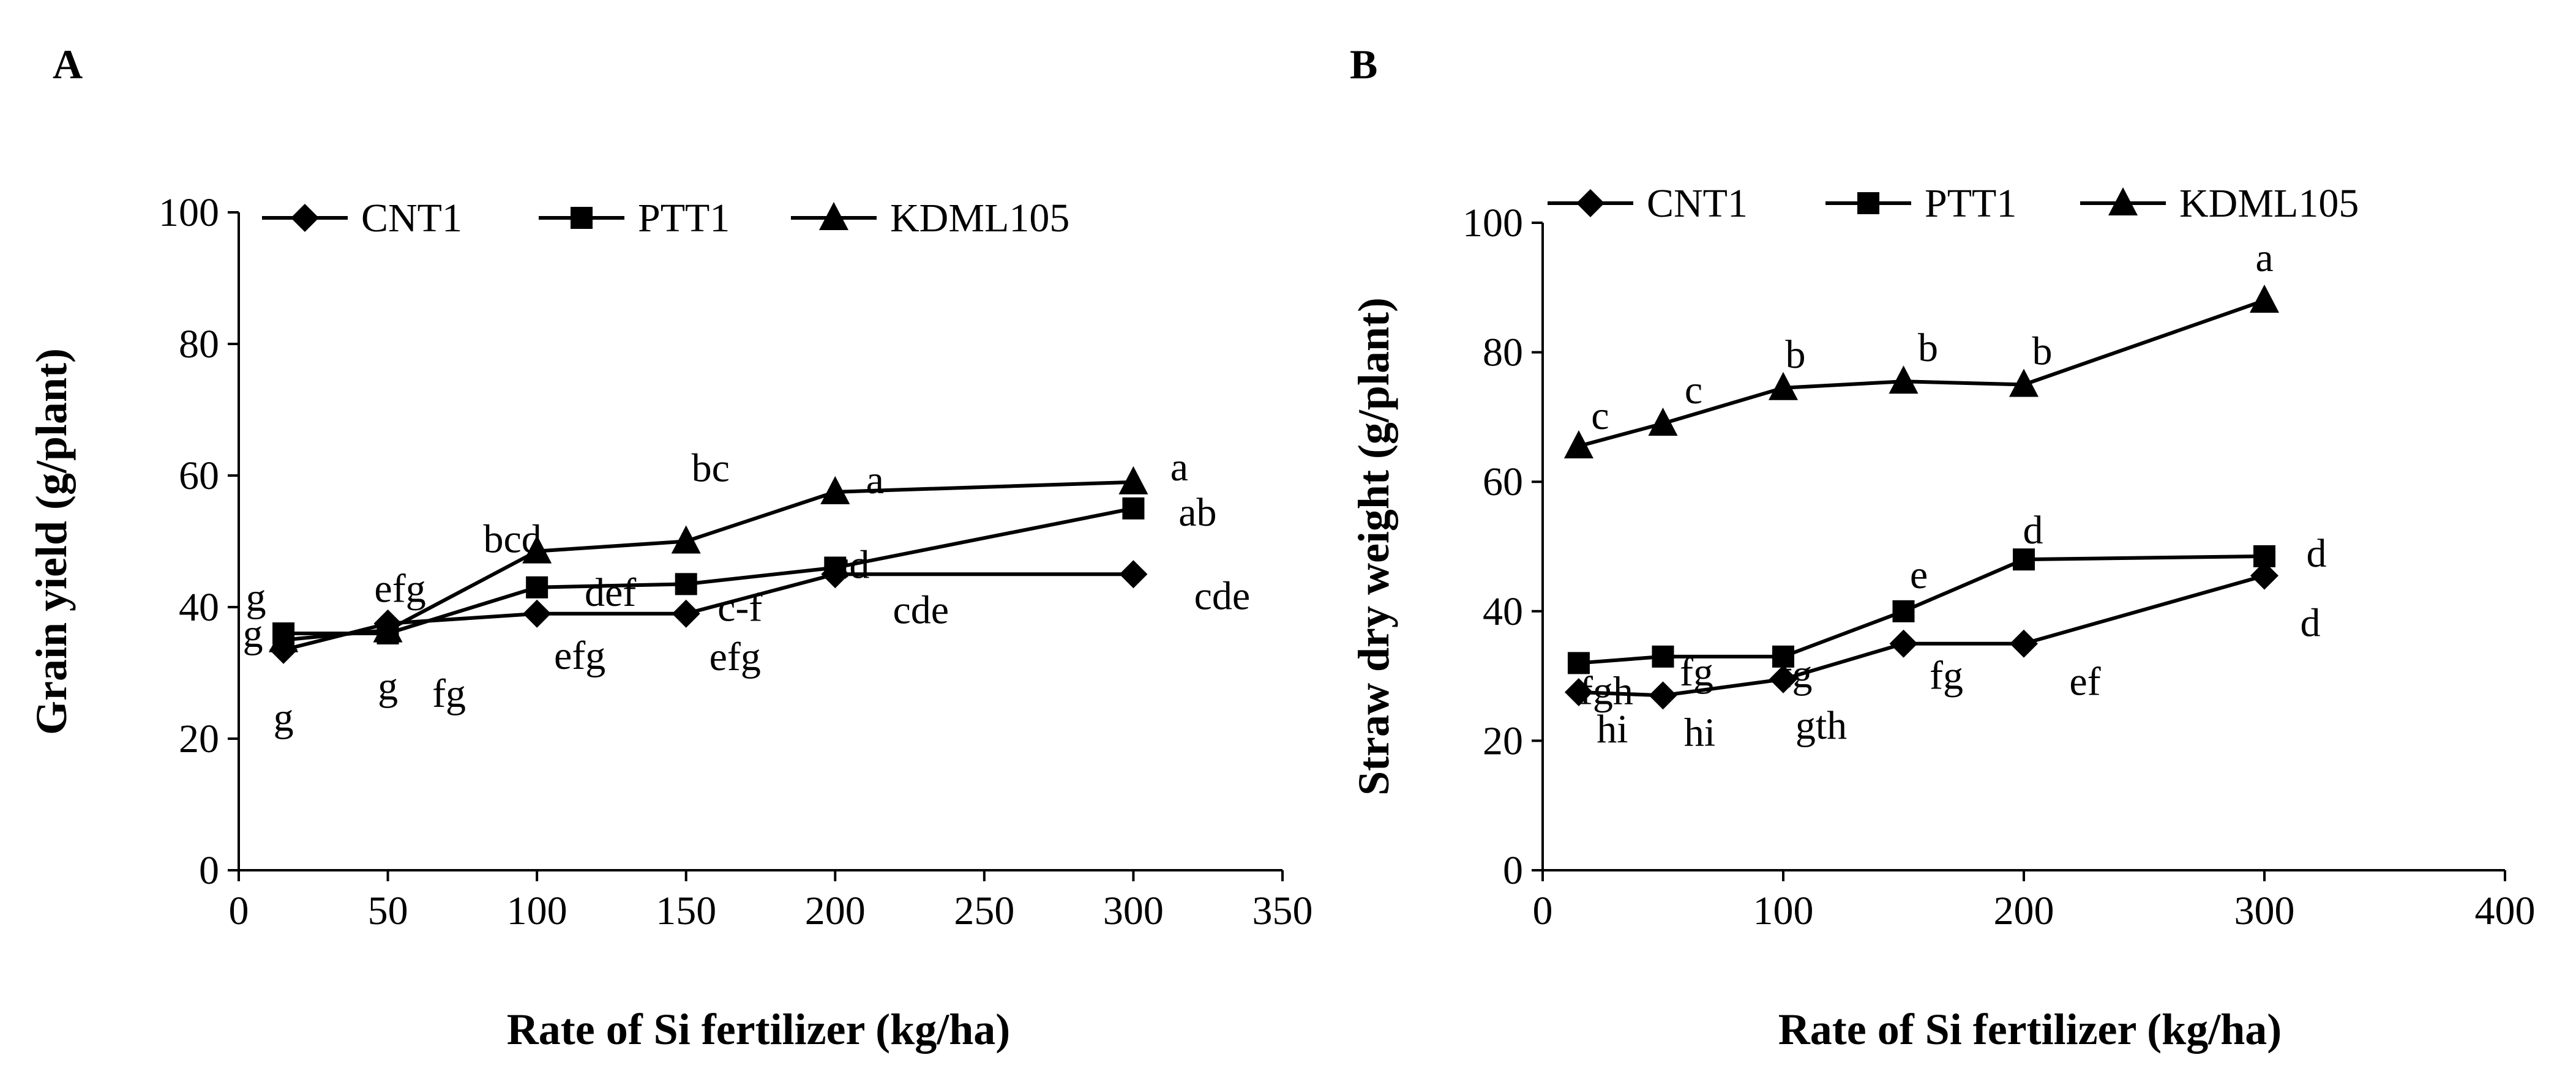 Image resolution: width=2576 pixels, height=1082 pixels. I want to click on data-annotation: e, so click(1919, 575).